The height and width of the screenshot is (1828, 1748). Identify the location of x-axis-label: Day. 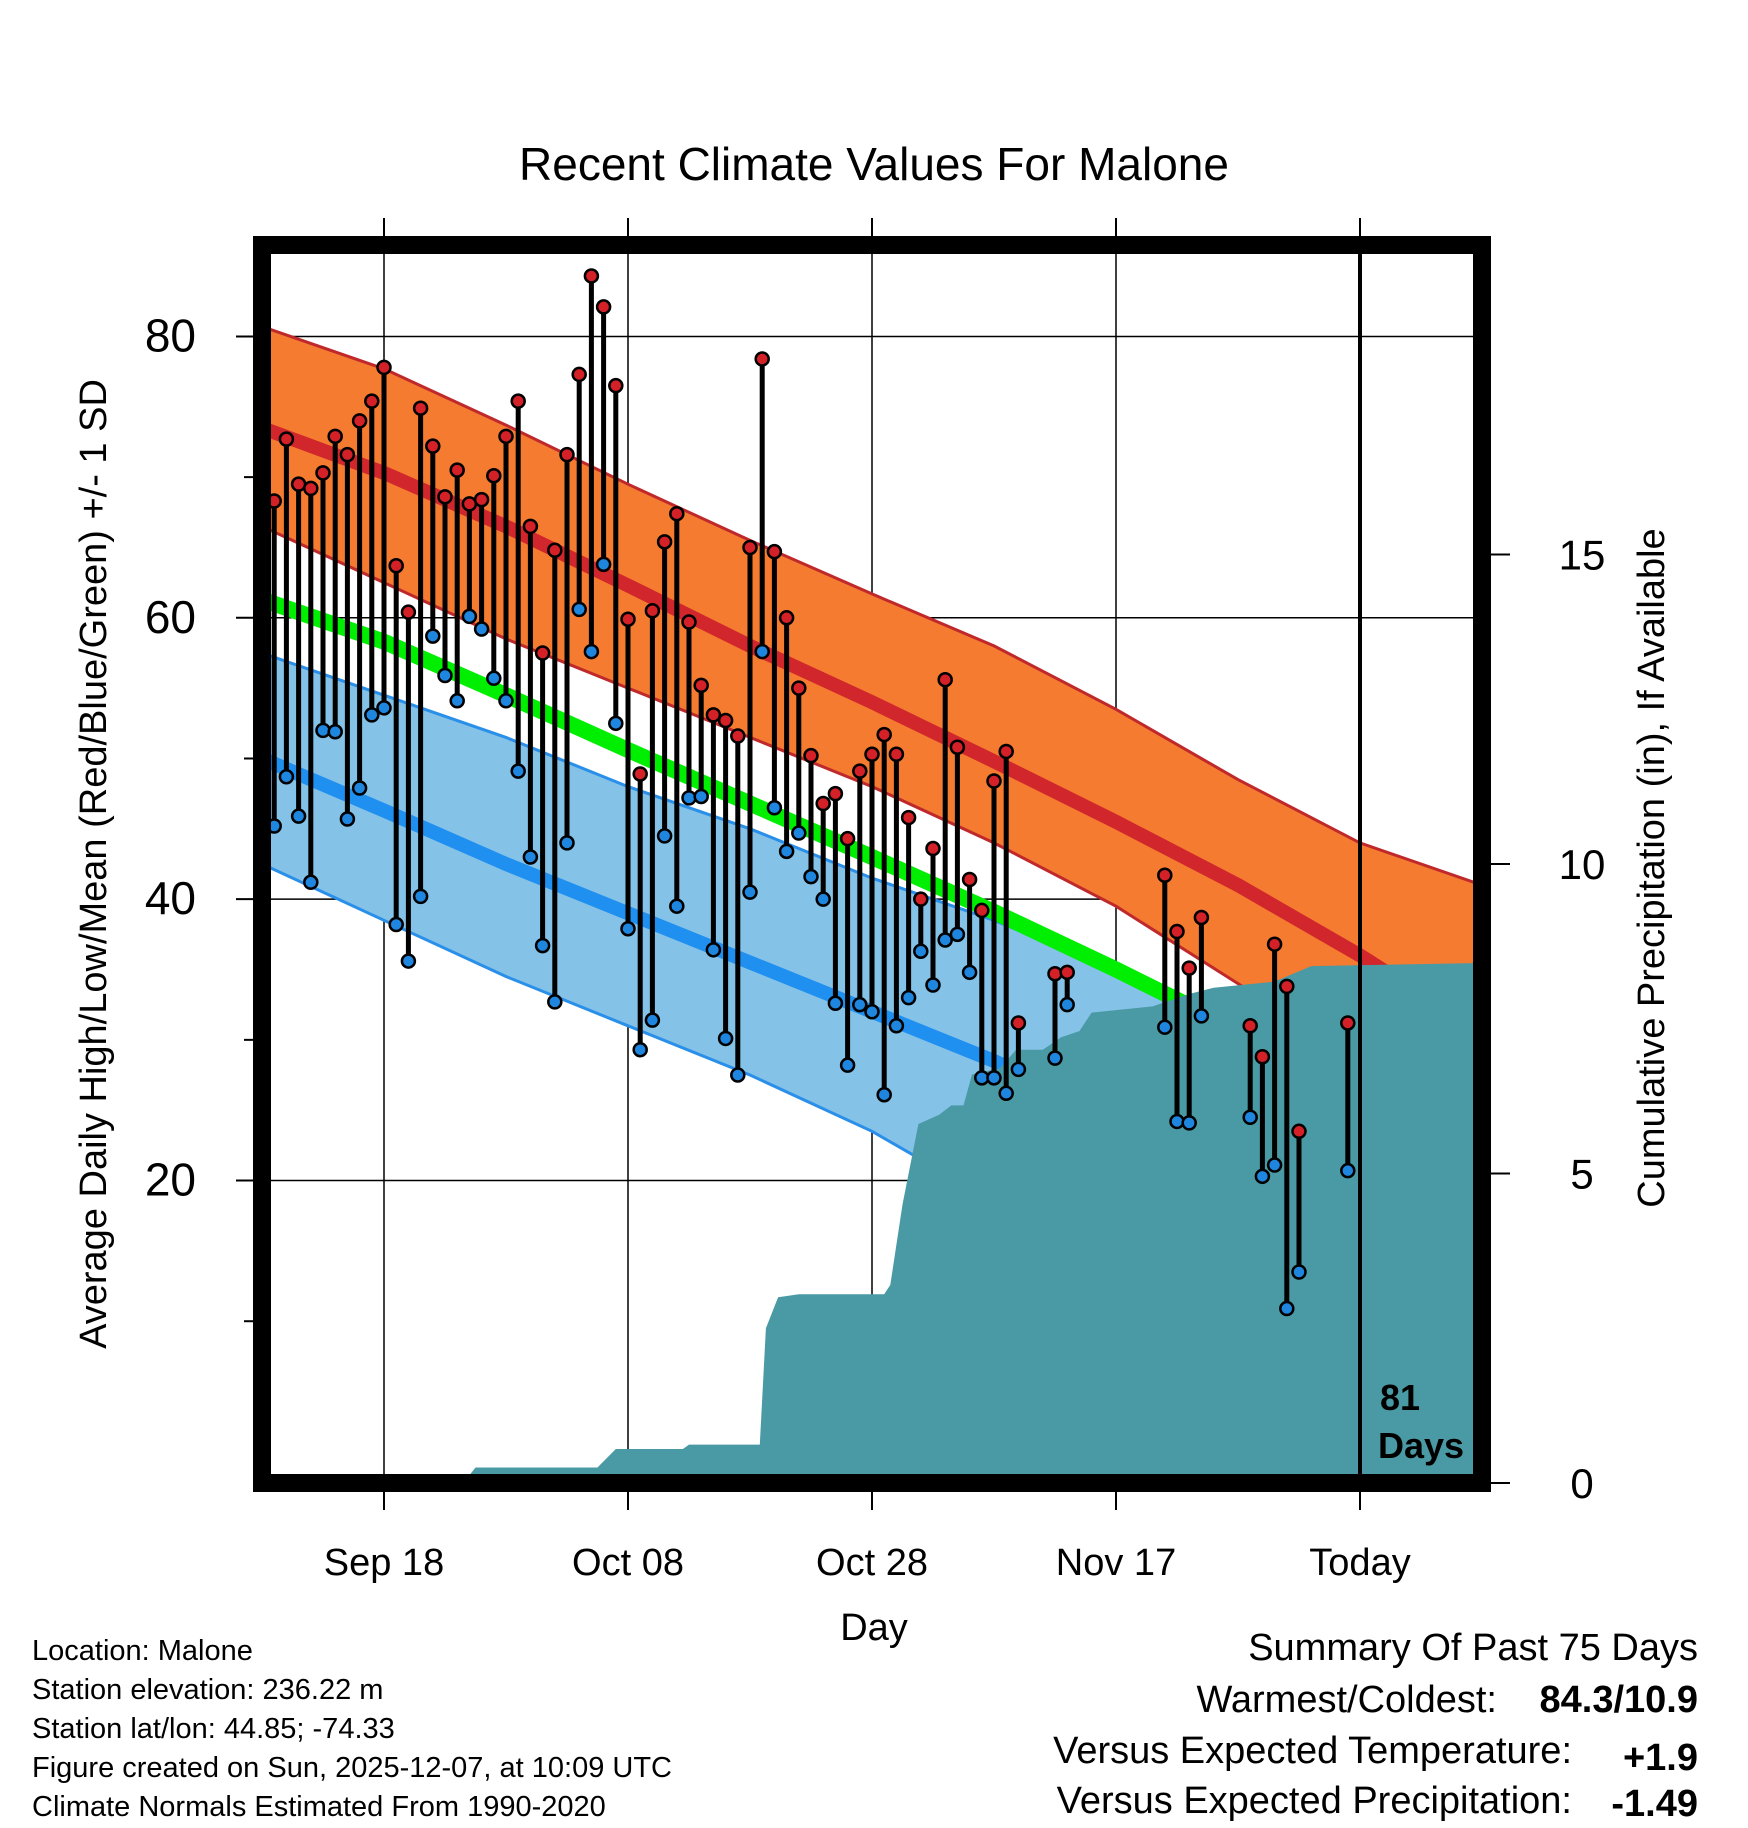
(874, 1628).